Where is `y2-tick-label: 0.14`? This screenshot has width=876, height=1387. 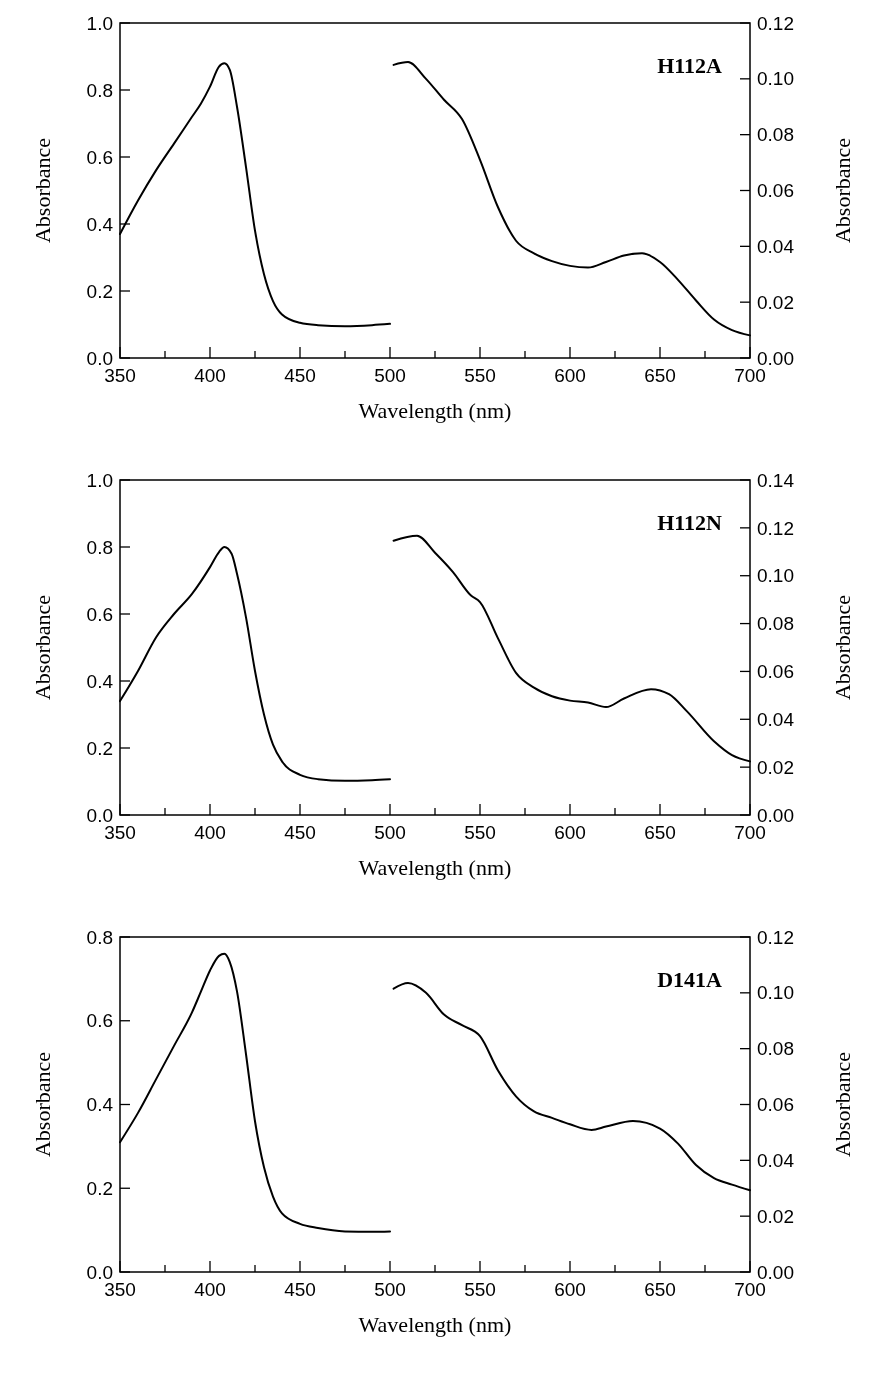 y2-tick-label: 0.14 is located at coordinates (776, 480).